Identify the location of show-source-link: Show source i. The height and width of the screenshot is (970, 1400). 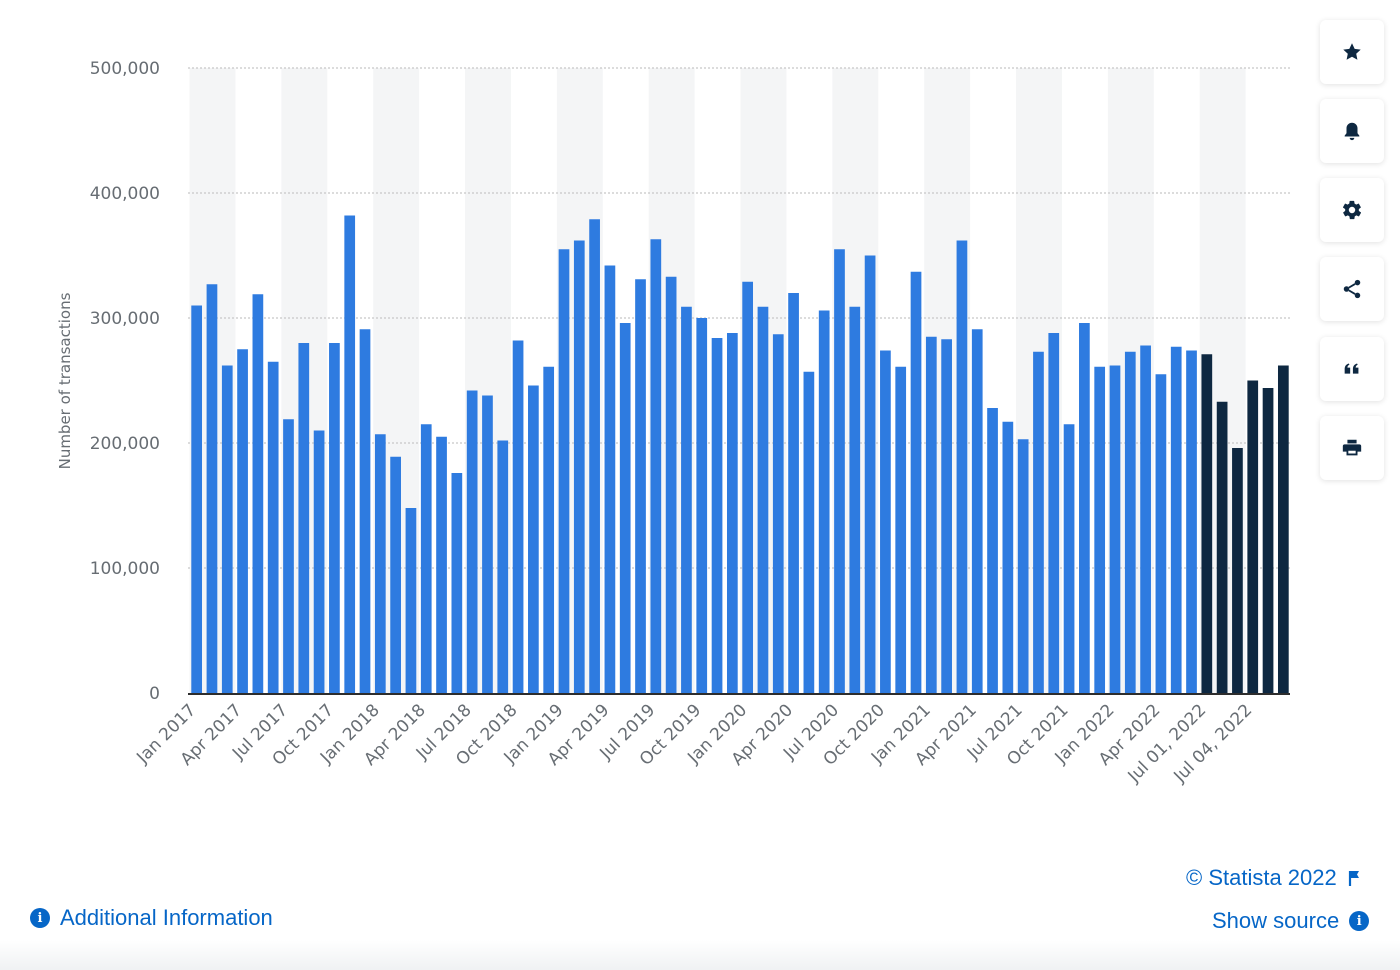
(1291, 921).